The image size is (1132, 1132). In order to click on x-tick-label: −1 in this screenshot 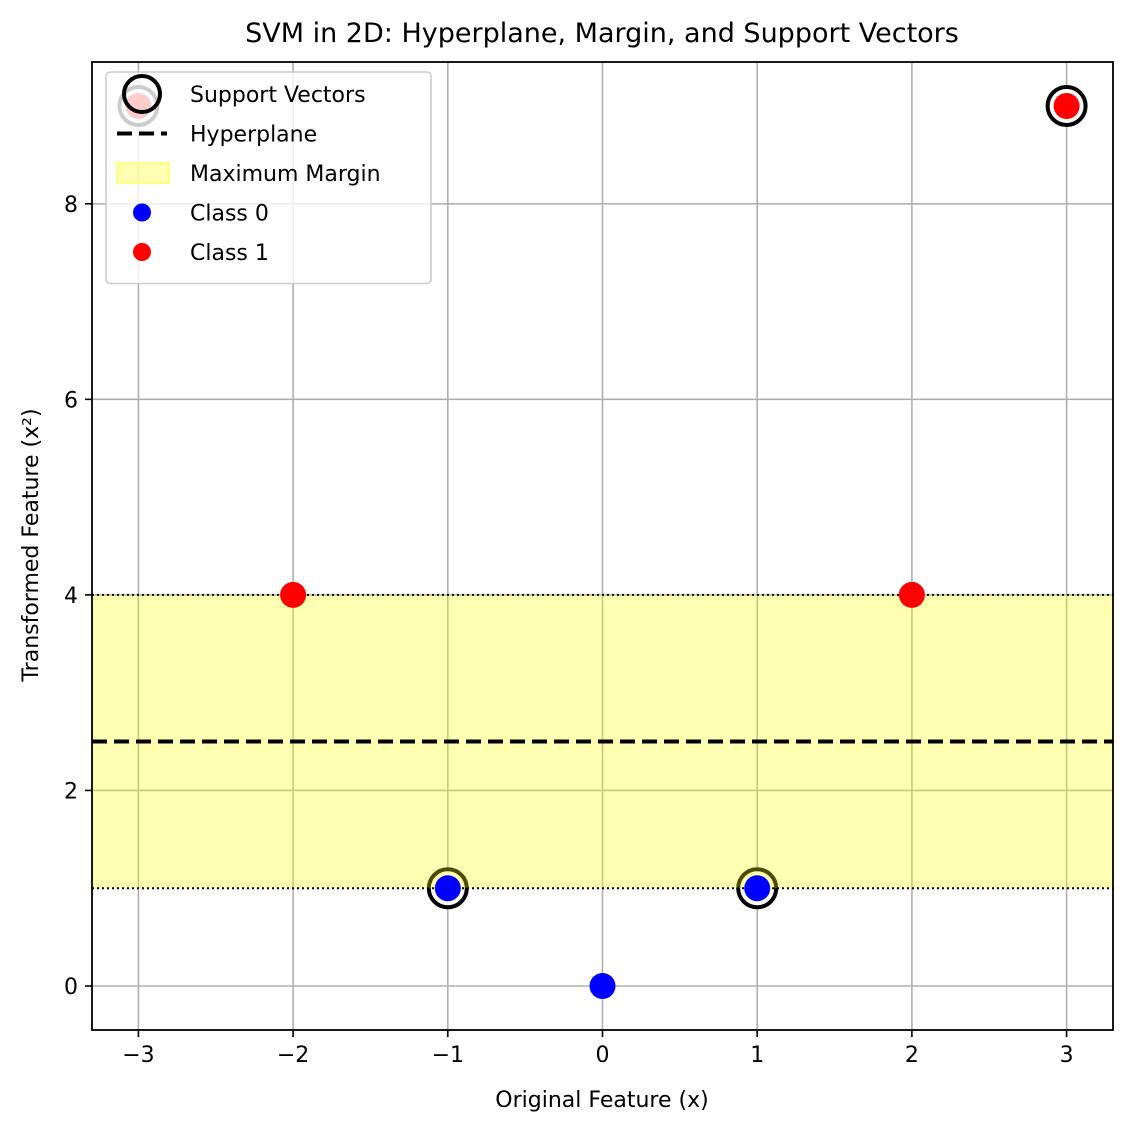, I will do `click(448, 1055)`.